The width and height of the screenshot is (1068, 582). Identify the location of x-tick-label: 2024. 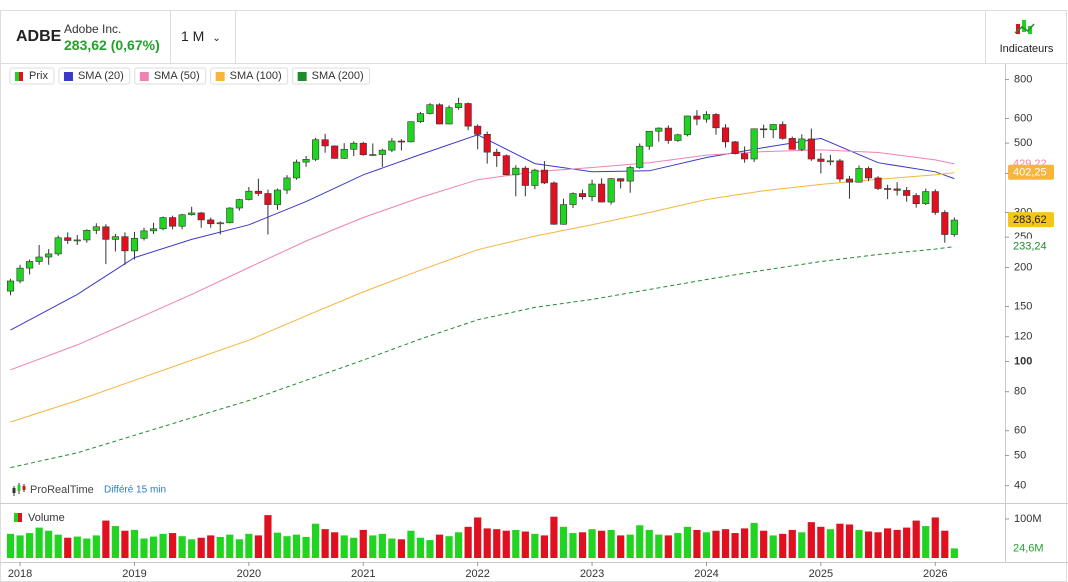
(706, 574).